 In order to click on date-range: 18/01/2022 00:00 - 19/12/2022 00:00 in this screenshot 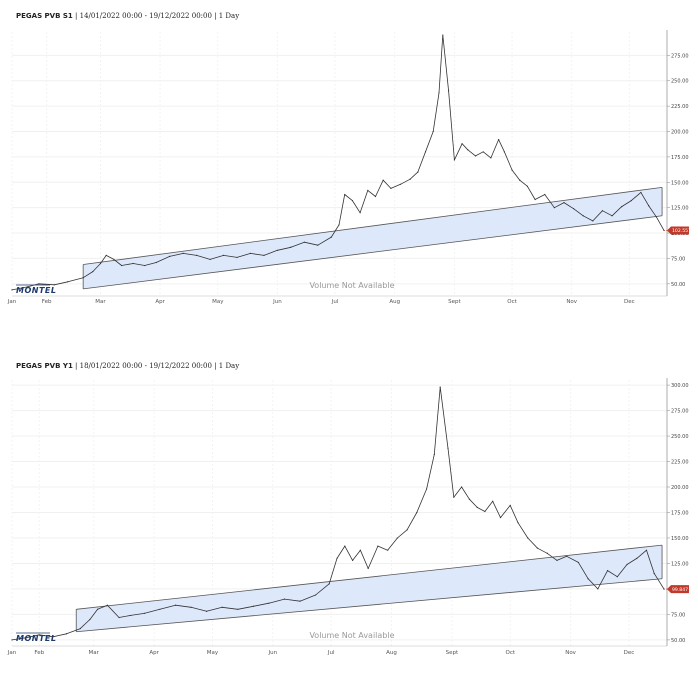, I will do `click(145, 366)`.